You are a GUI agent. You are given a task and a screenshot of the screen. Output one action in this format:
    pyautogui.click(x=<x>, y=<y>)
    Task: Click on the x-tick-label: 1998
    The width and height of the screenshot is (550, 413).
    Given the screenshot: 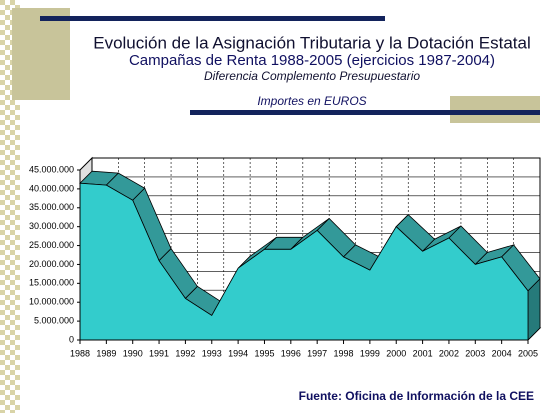 What is the action you would take?
    pyautogui.click(x=344, y=353)
    